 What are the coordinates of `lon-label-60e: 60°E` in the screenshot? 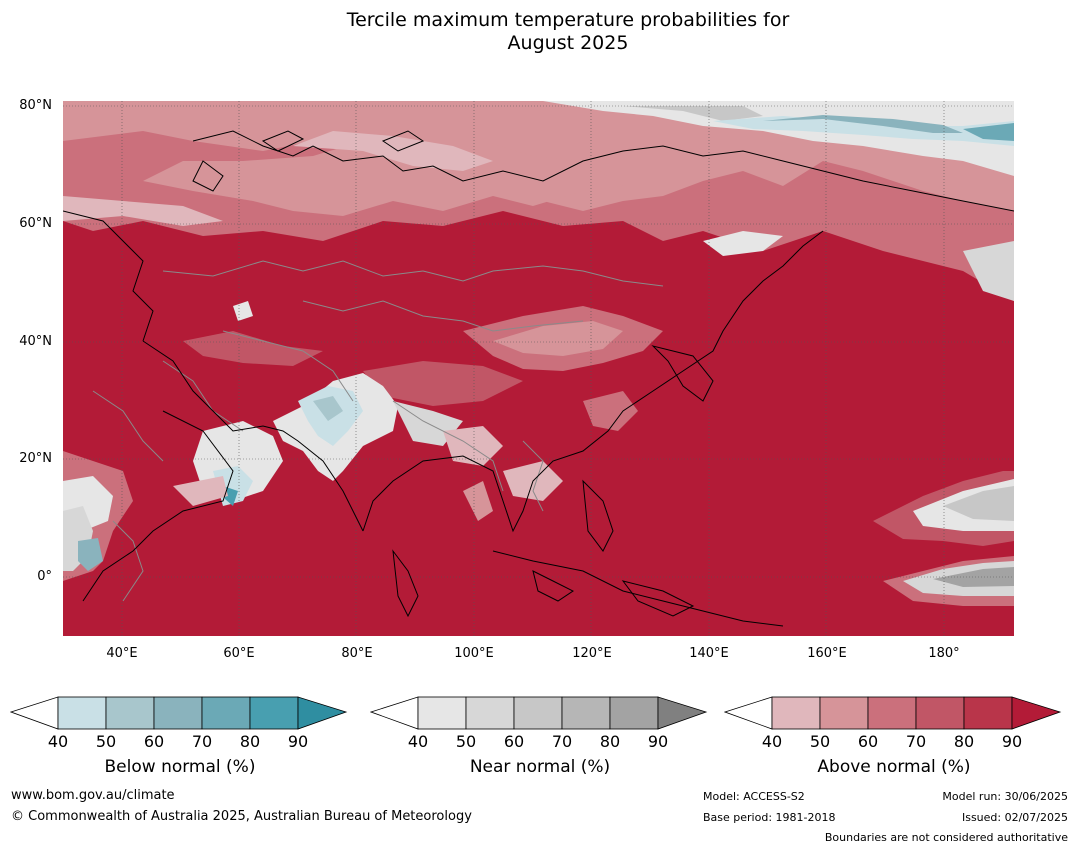 It's located at (239, 653).